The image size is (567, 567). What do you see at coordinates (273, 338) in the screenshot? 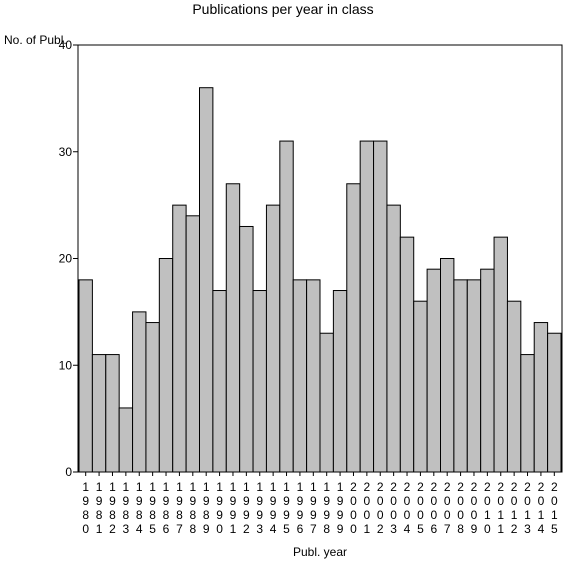
I see `bar-1994` at bounding box center [273, 338].